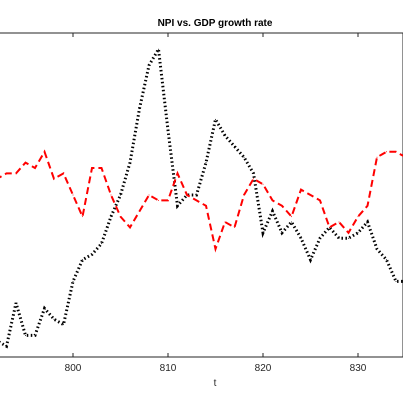 The width and height of the screenshot is (403, 402). I want to click on chart-title: NPI vs. GDP growth rate, so click(215, 23).